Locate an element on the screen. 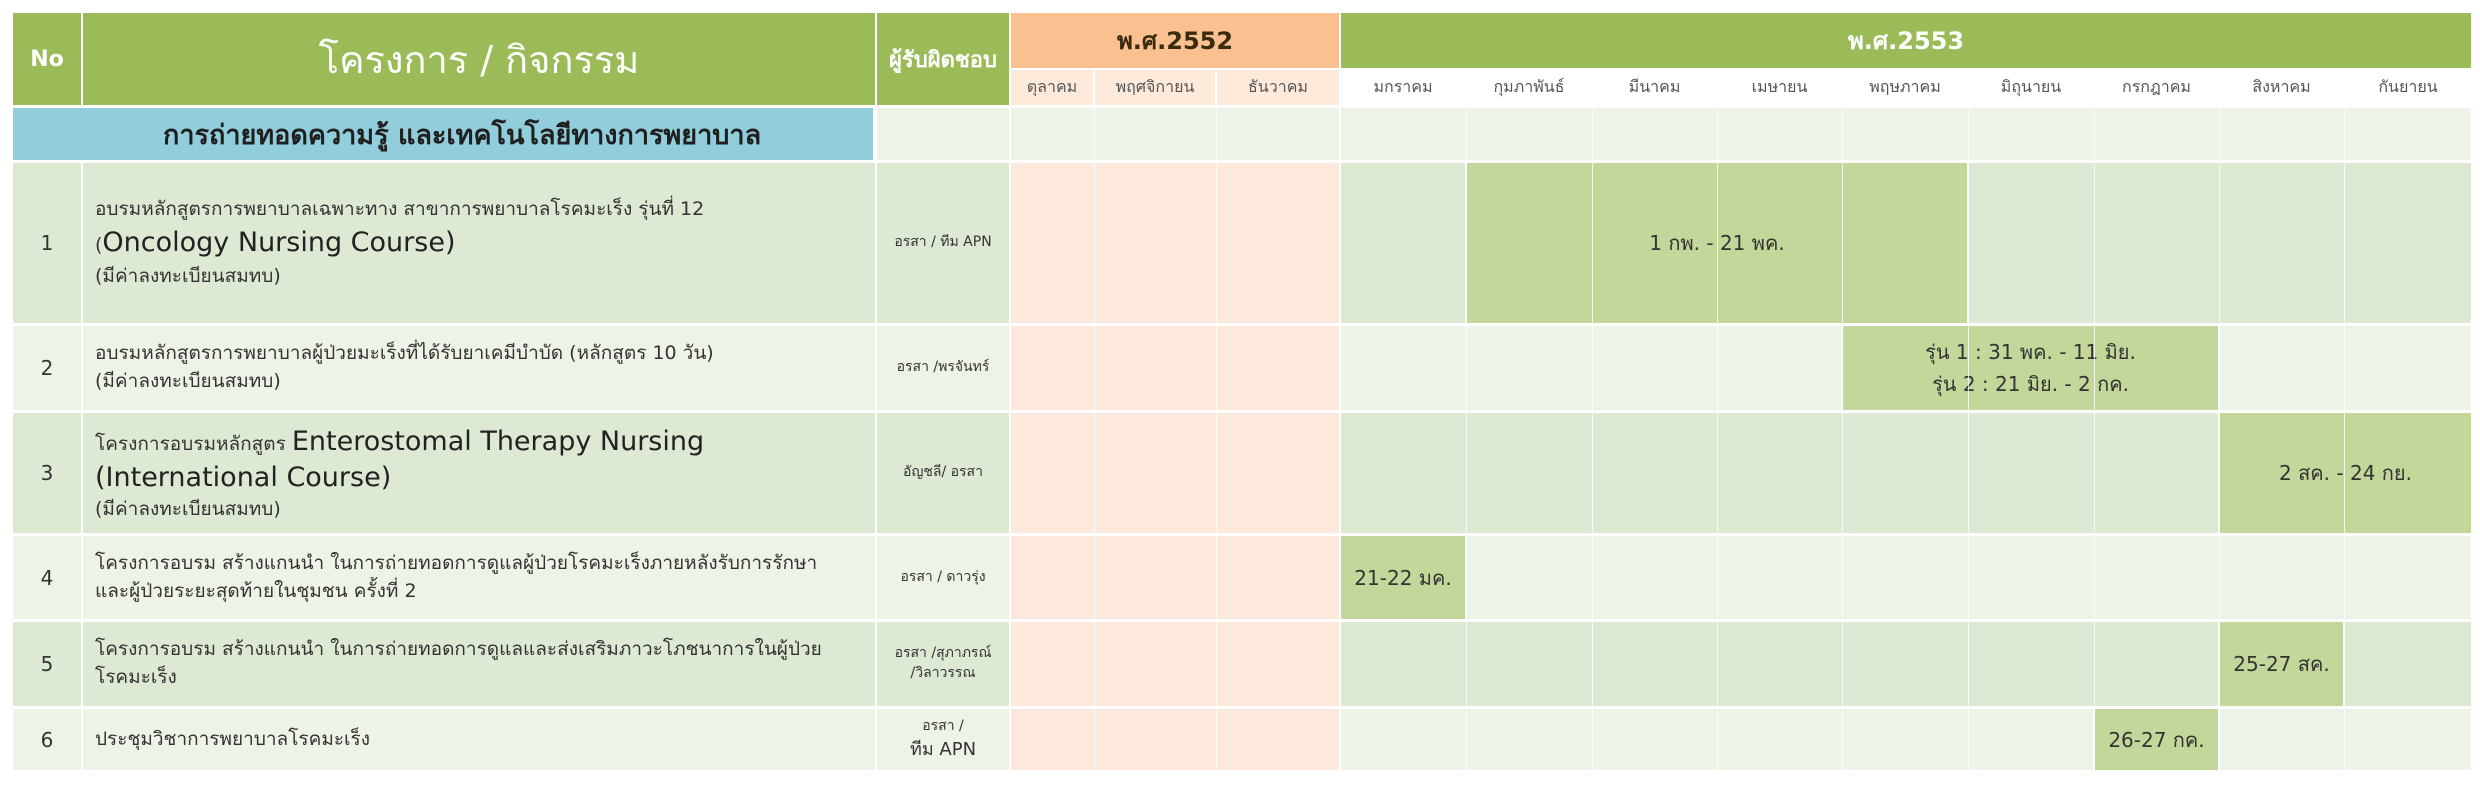 Image resolution: width=2480 pixels, height=792 pixels. row-2-no: 2 is located at coordinates (47, 368).